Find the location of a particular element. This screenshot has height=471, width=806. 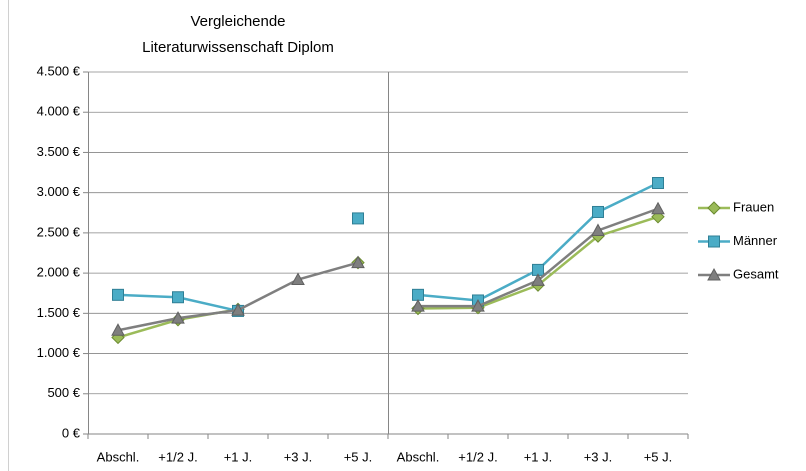

legend-label: Frauen is located at coordinates (753, 206).